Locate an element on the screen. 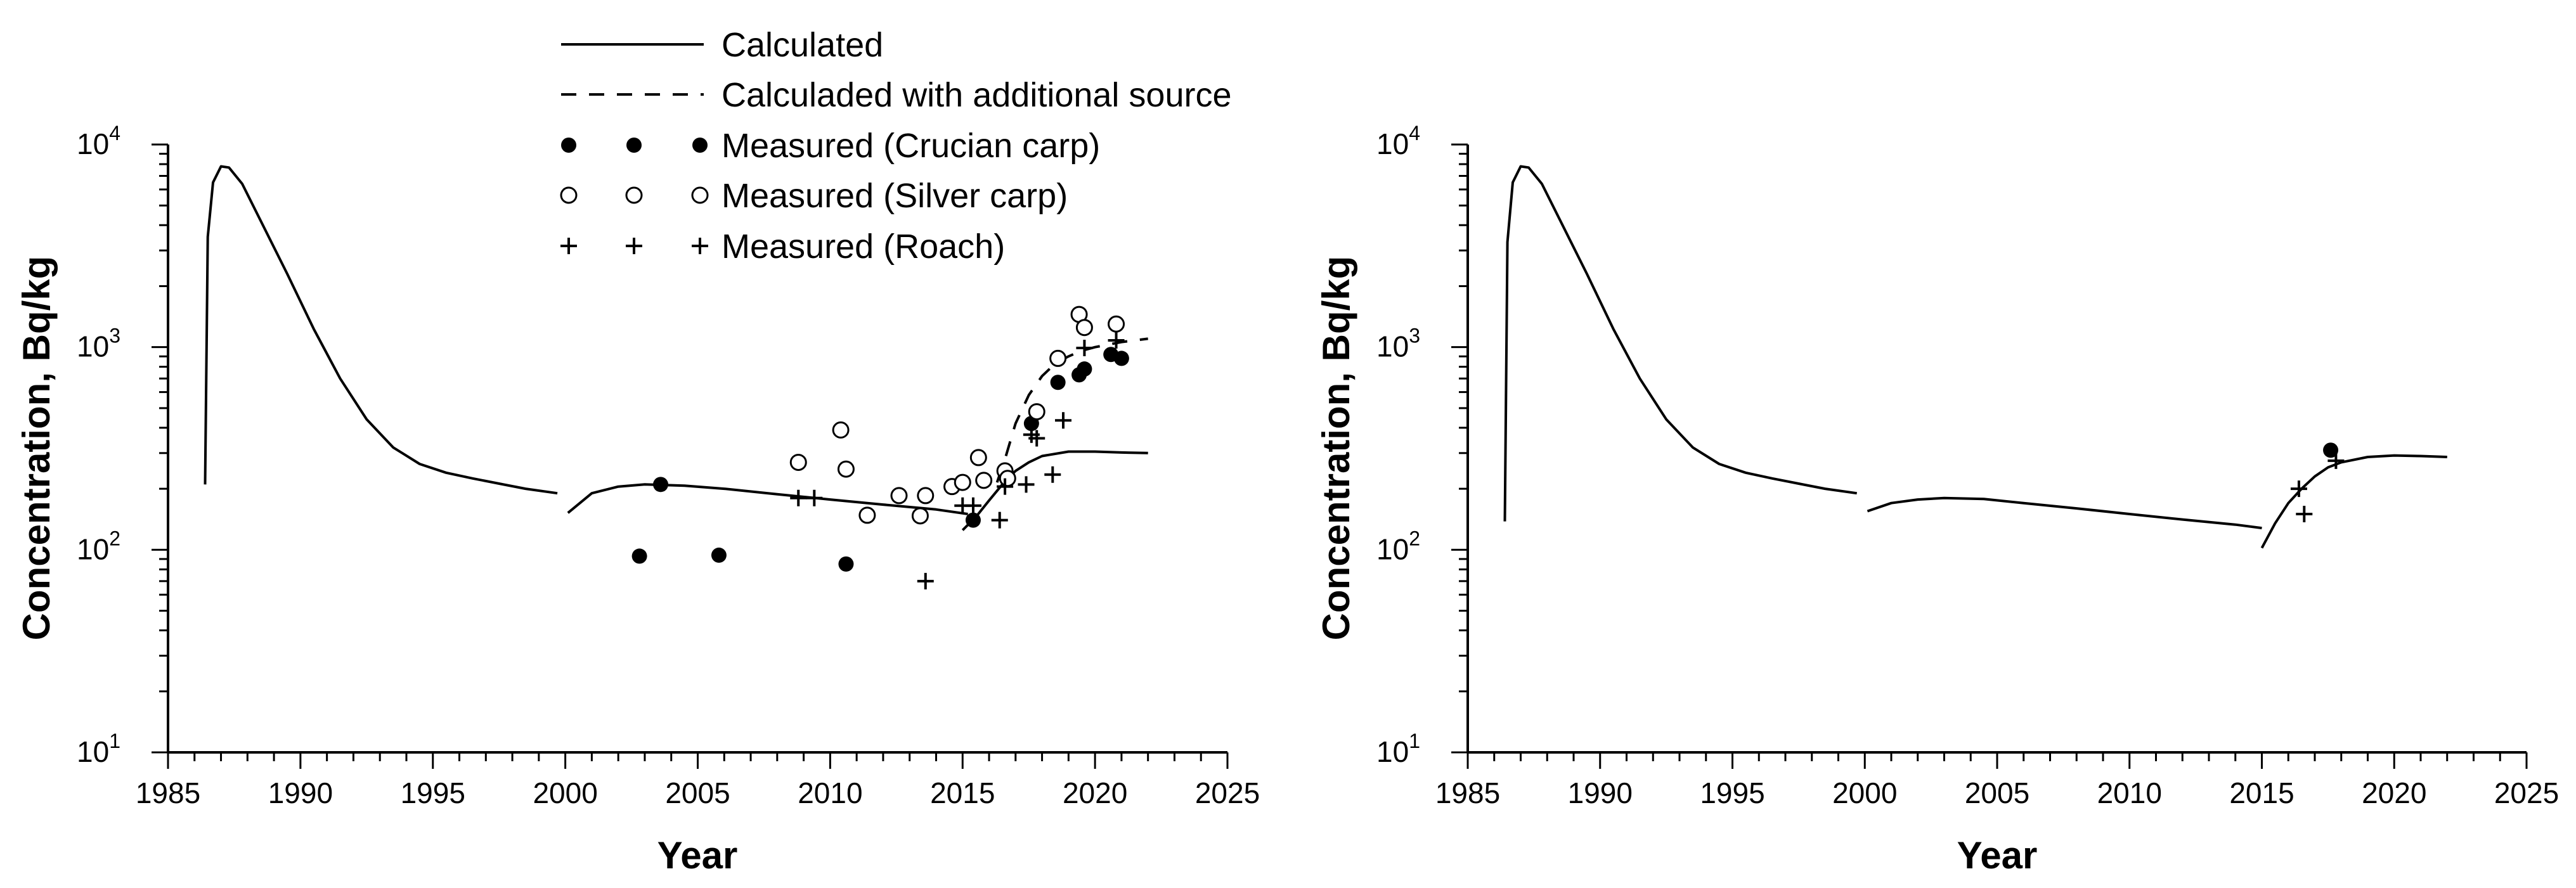 The width and height of the screenshot is (2576, 888). right-x-tick-label: 2005 is located at coordinates (1997, 792).